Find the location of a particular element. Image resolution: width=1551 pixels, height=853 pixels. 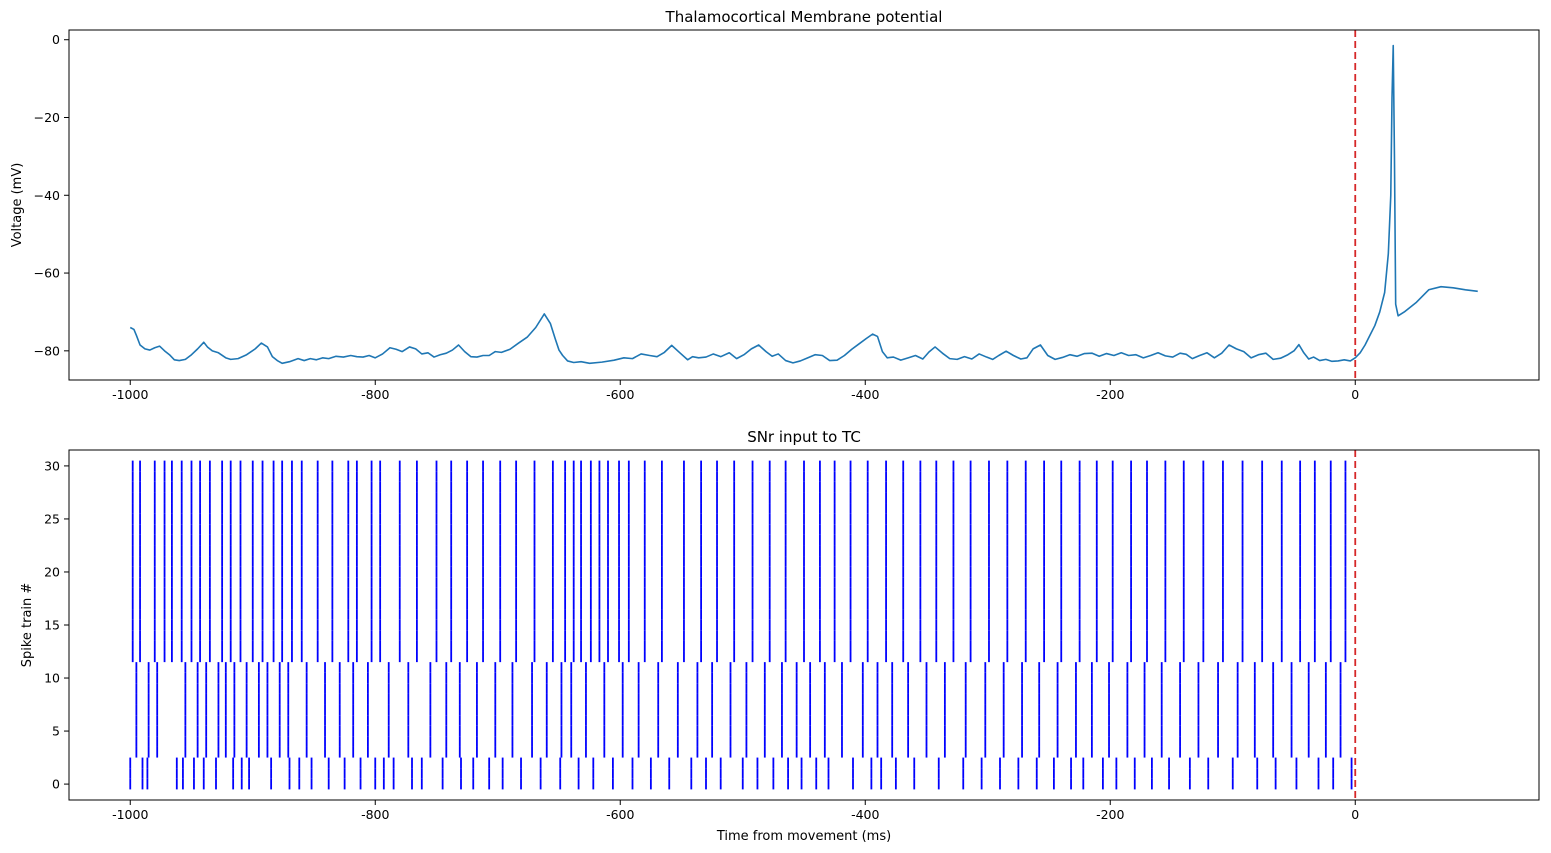

voltage-x-tick-label: -600 is located at coordinates (620, 394).